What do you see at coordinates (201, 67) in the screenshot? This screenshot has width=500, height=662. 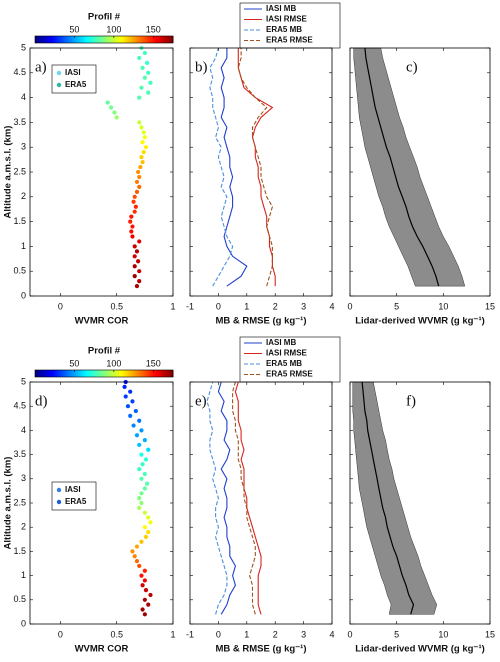 I see `panel-label: b)` at bounding box center [201, 67].